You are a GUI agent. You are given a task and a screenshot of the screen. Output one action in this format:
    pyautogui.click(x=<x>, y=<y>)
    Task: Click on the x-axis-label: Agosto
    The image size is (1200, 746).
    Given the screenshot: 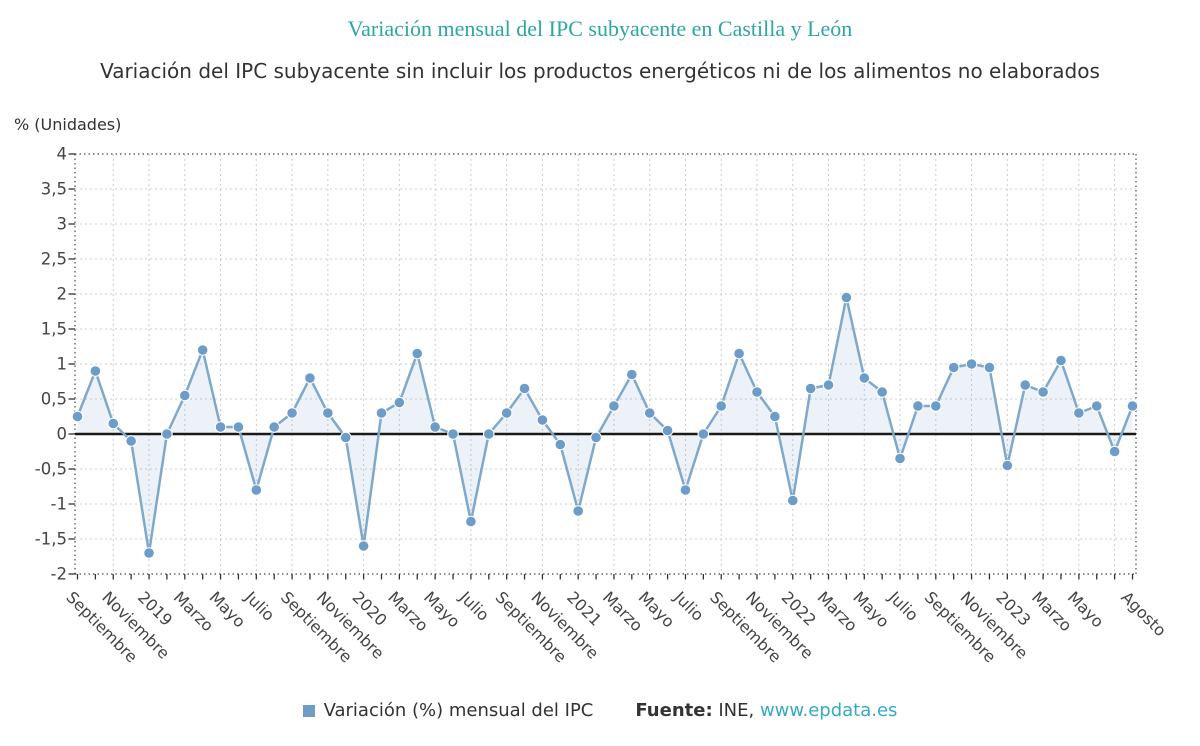 What is the action you would take?
    pyautogui.click(x=1143, y=614)
    